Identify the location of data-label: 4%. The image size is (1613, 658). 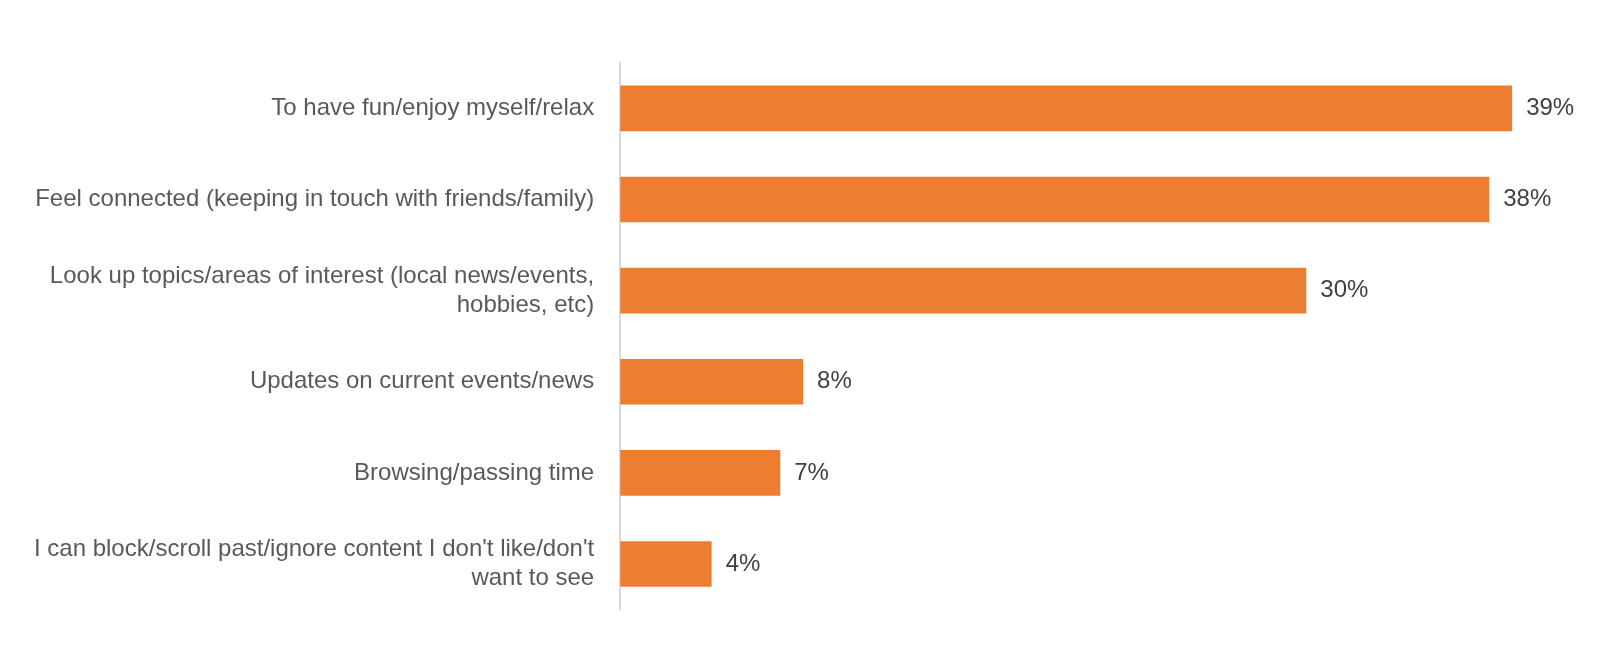
(743, 562).